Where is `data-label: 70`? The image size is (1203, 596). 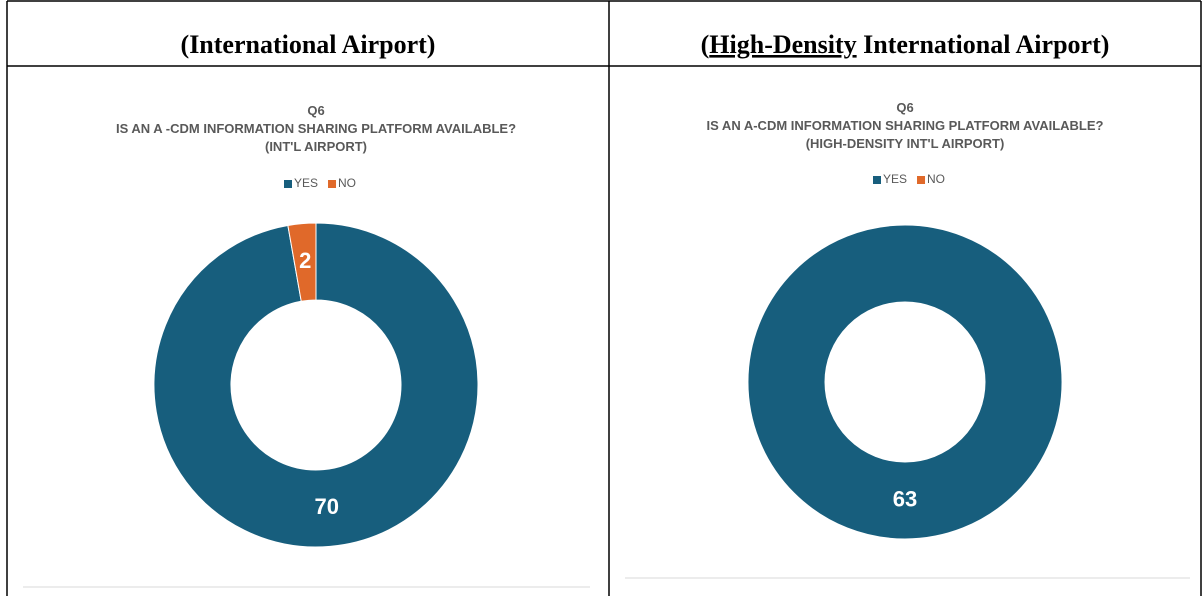 data-label: 70 is located at coordinates (327, 506).